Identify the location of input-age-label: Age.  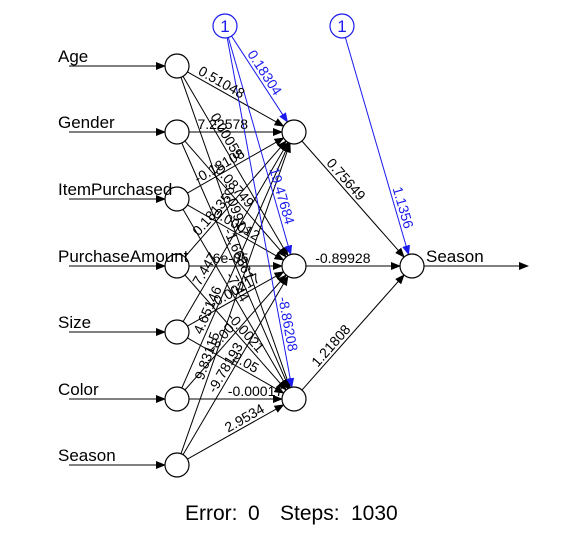
(73, 56).